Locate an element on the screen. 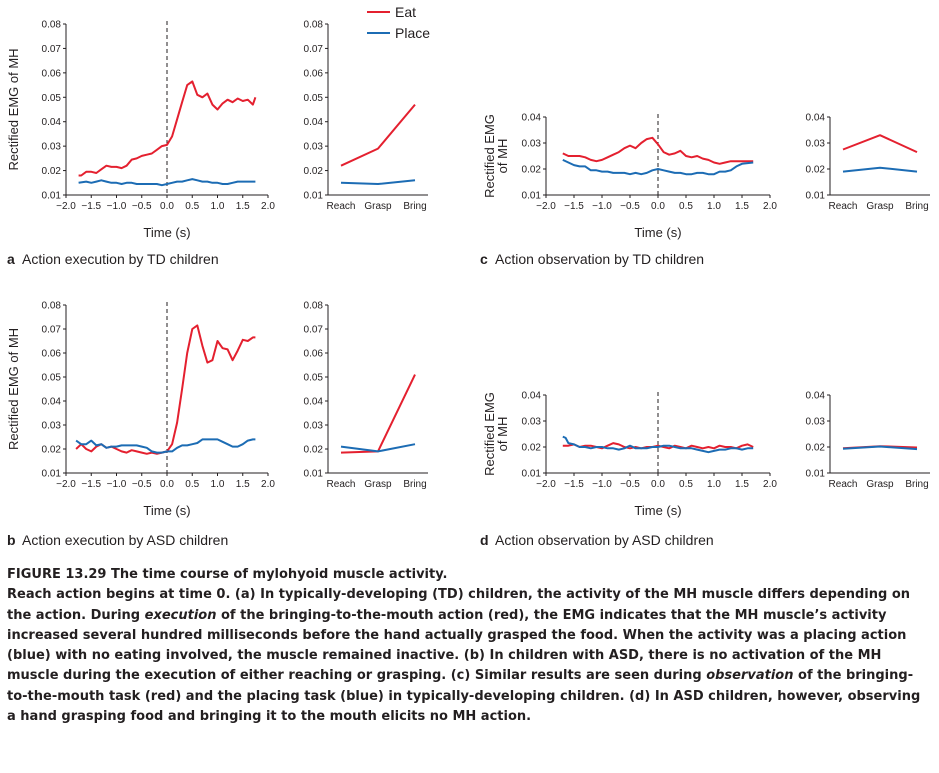 The height and width of the screenshot is (773, 939). panel-b-letter: b is located at coordinates (11, 540).